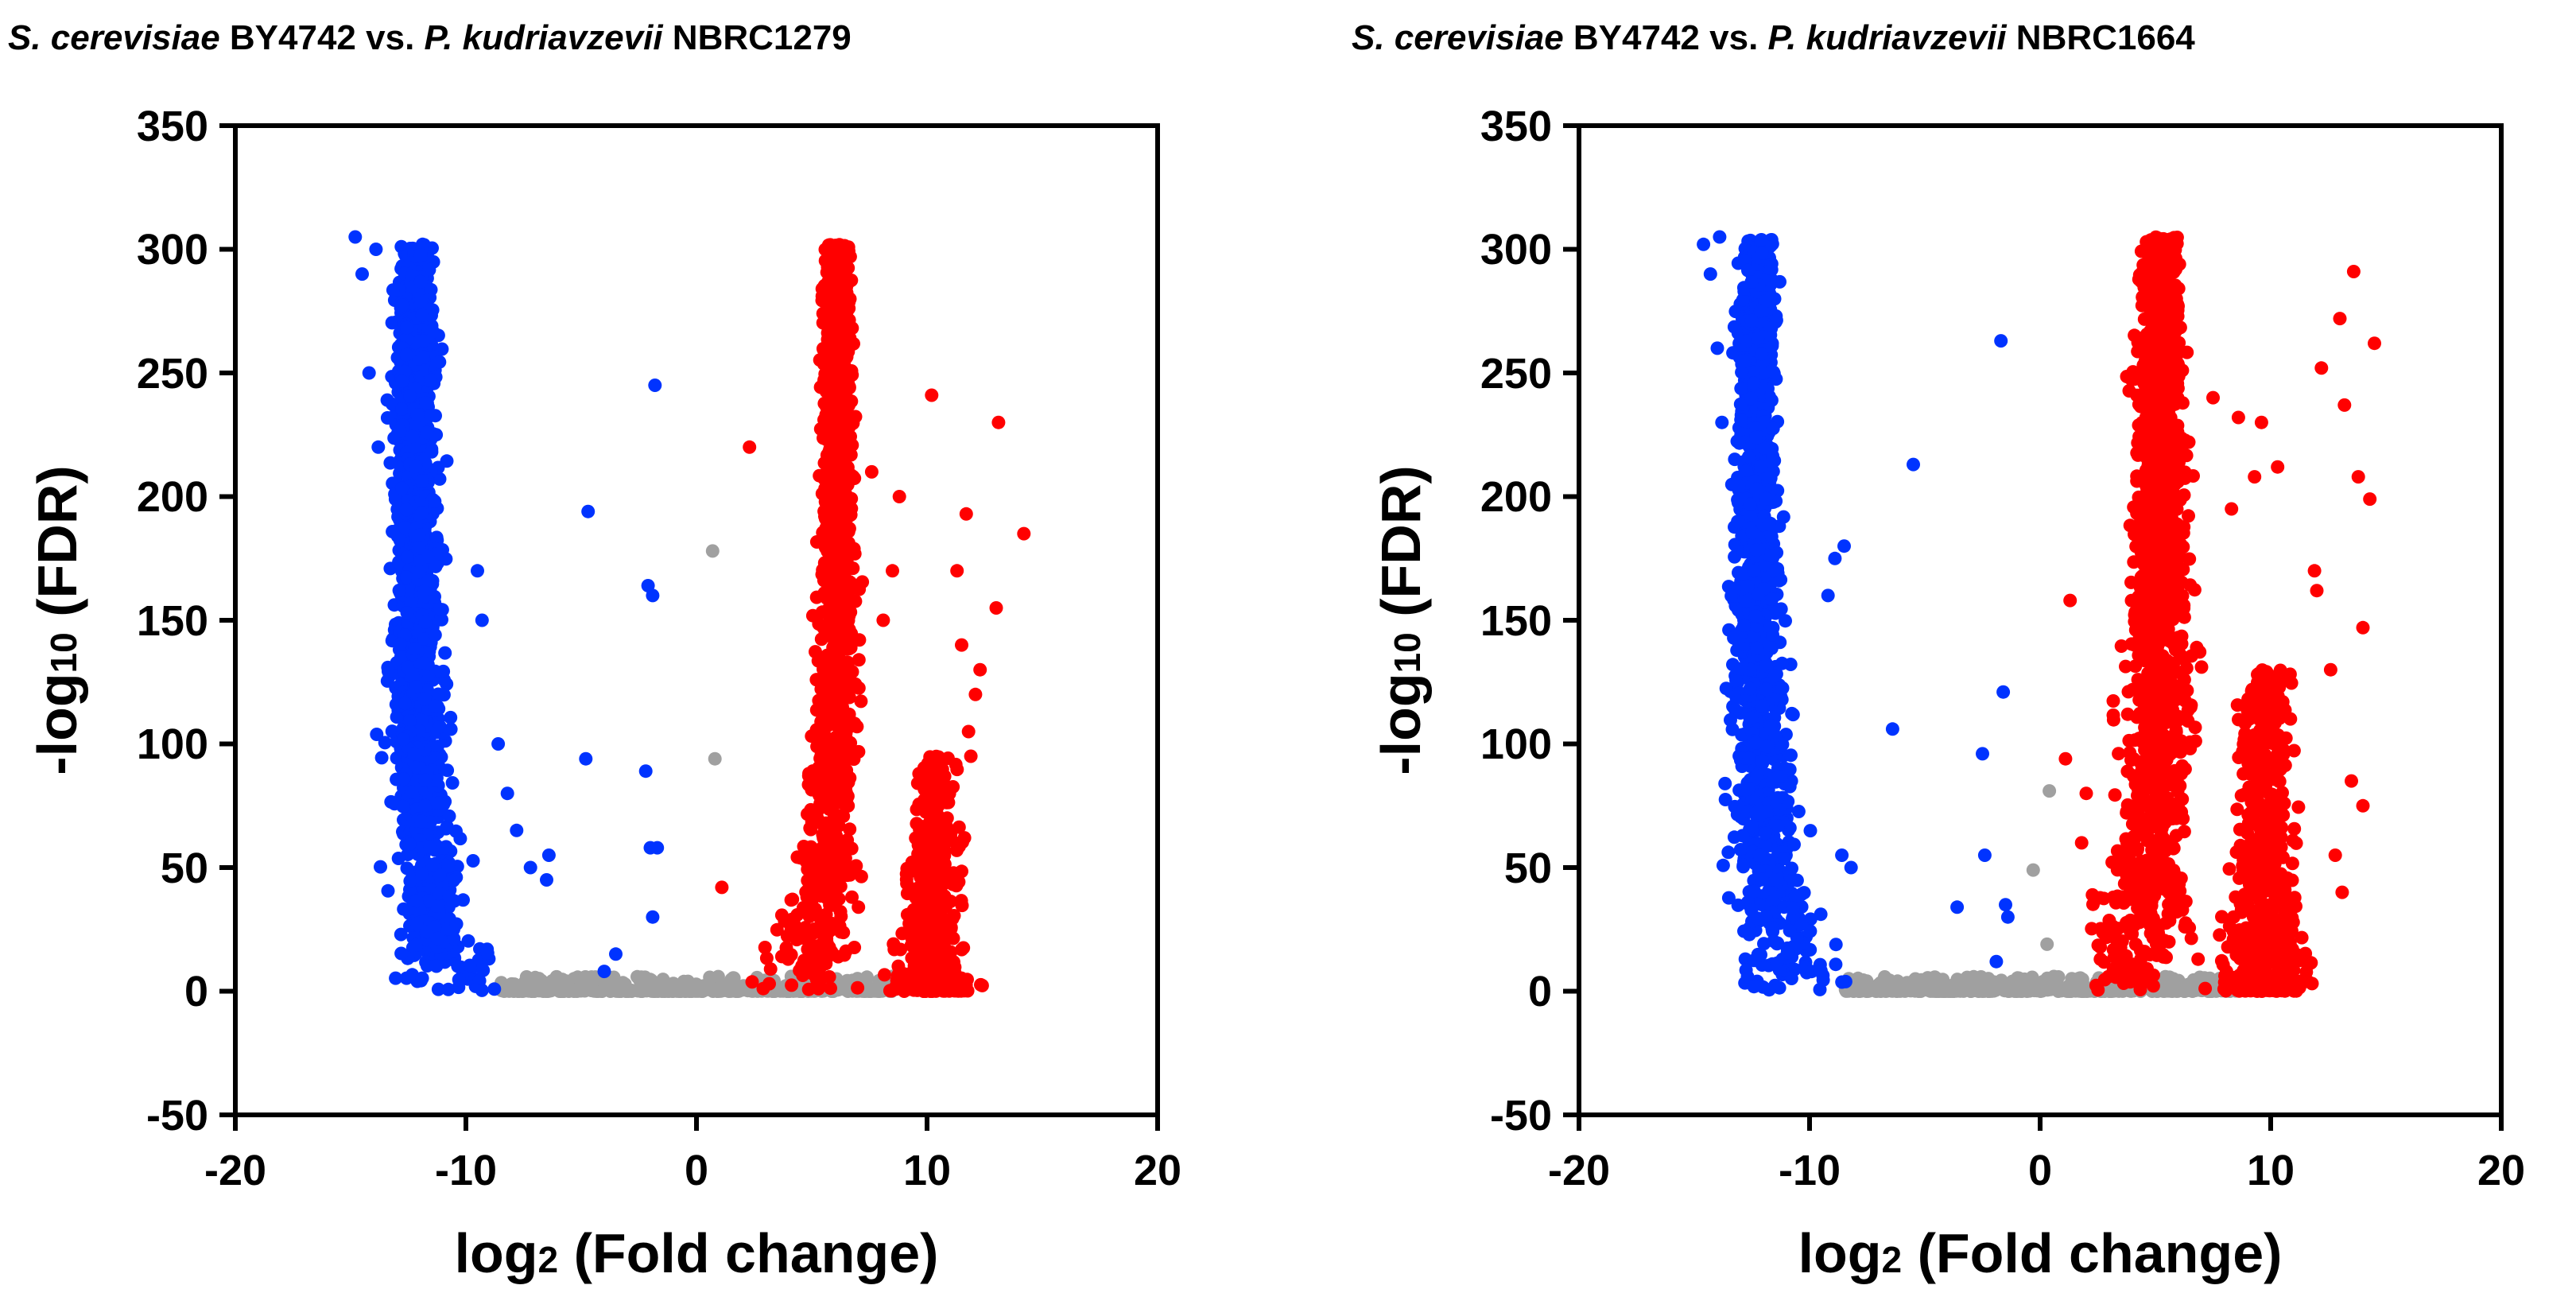 Image resolution: width=2576 pixels, height=1293 pixels. Describe the element at coordinates (172, 374) in the screenshot. I see `y-tick-label: 250` at that location.